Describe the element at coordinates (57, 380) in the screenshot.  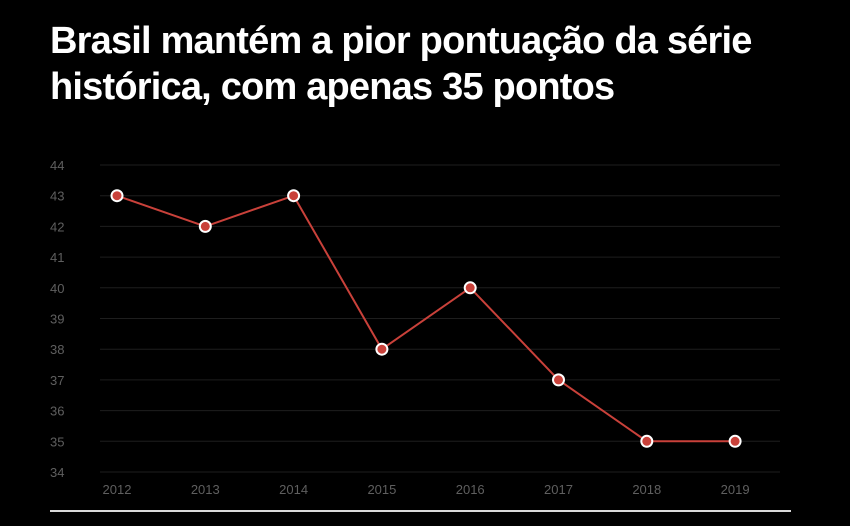
I see `y-tick-label: 37` at that location.